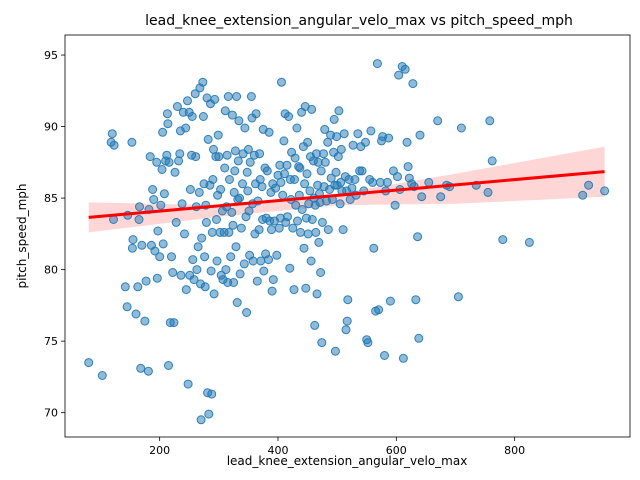 The width and height of the screenshot is (640, 480). What do you see at coordinates (51, 341) in the screenshot?
I see `y-tick-label: 75` at bounding box center [51, 341].